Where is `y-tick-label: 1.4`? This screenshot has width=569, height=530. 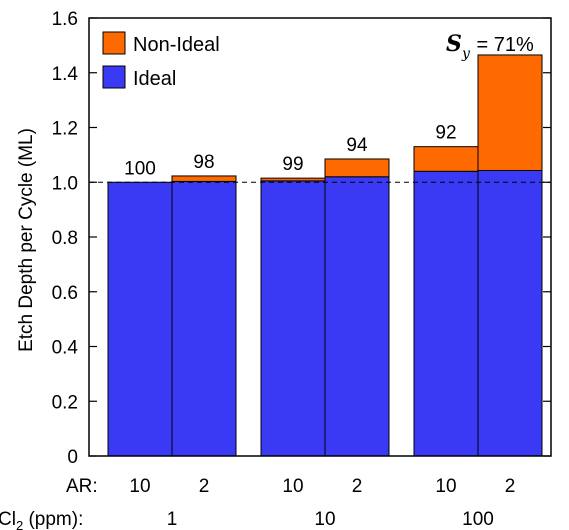 y-tick-label: 1.4 is located at coordinates (65, 74).